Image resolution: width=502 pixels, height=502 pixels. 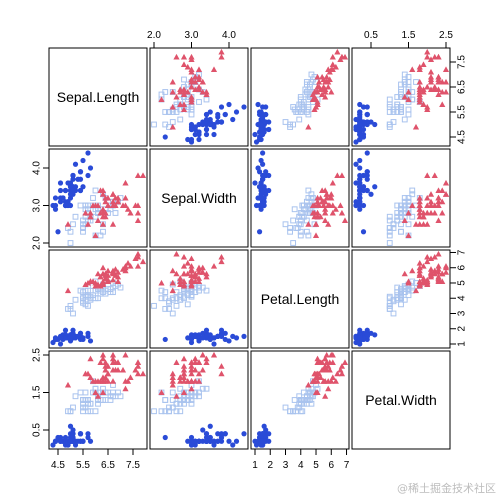 I want to click on x-tick-label-petal-length-4: 5, so click(x=316, y=465).